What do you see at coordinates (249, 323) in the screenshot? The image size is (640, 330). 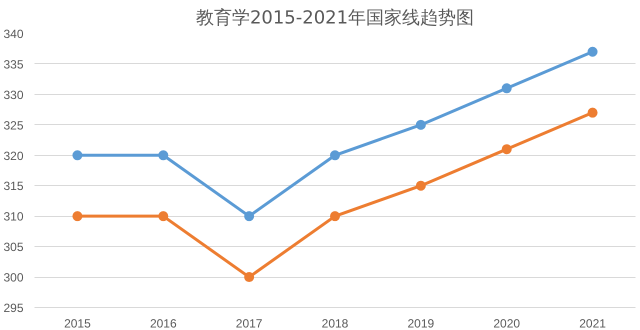 I see `x-tick-label: 2017` at bounding box center [249, 323].